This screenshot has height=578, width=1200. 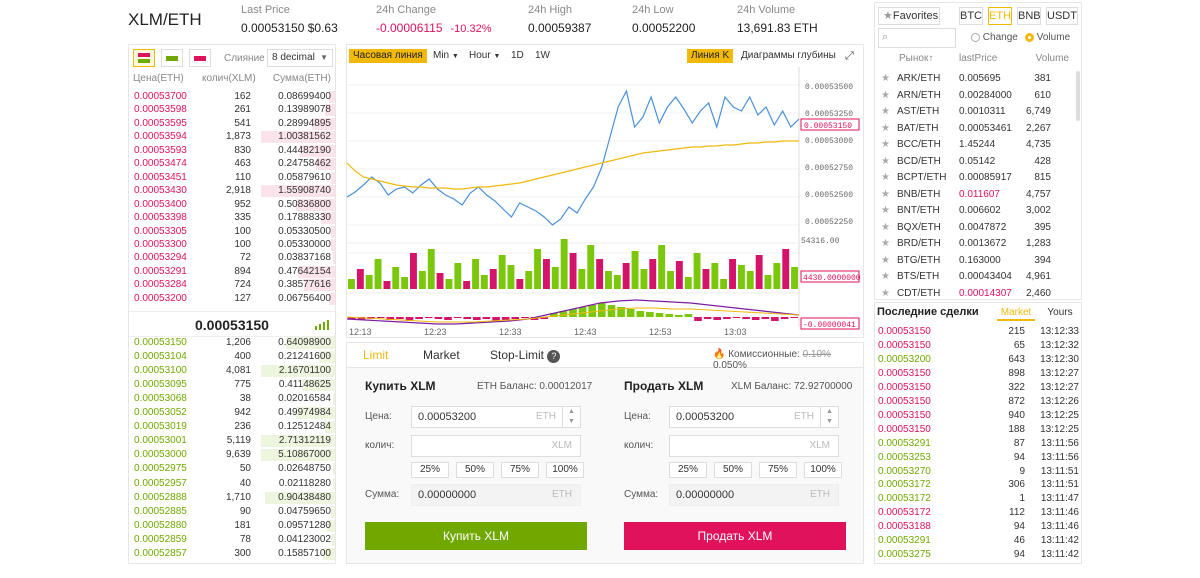 What do you see at coordinates (917, 38) in the screenshot?
I see `market-search-input: ⌕` at bounding box center [917, 38].